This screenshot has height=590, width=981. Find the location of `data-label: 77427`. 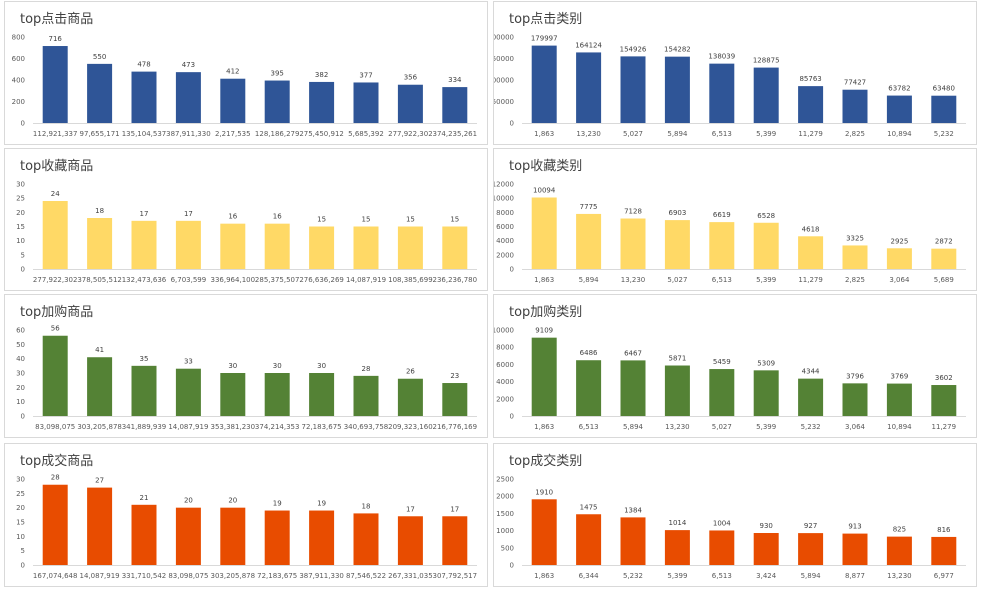

data-label: 77427 is located at coordinates (855, 83).